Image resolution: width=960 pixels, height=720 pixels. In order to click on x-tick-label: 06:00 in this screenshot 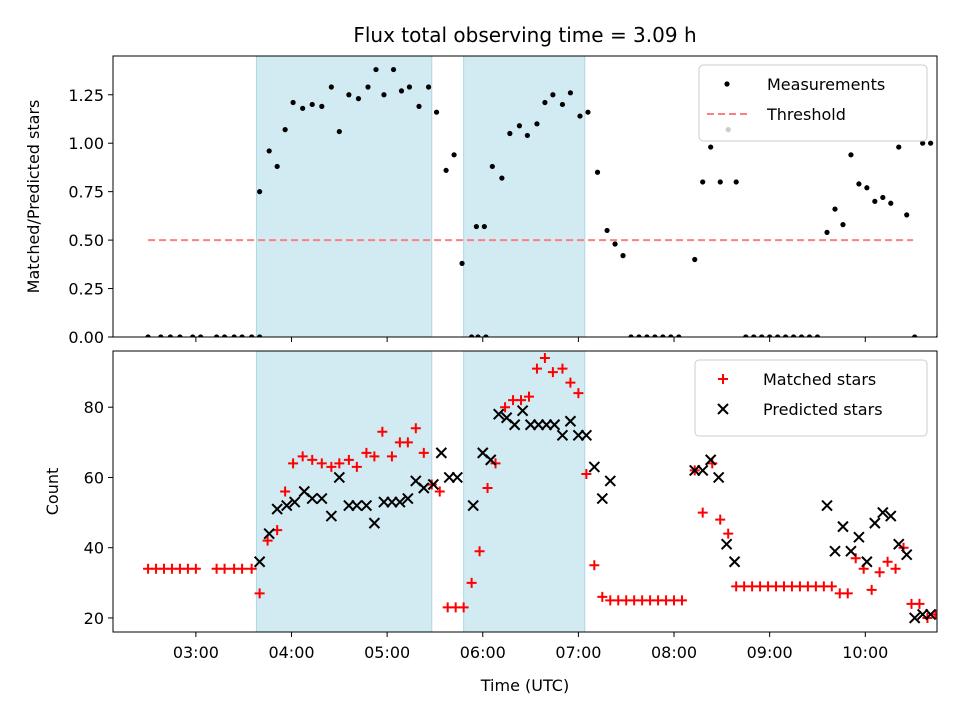, I will do `click(483, 652)`.